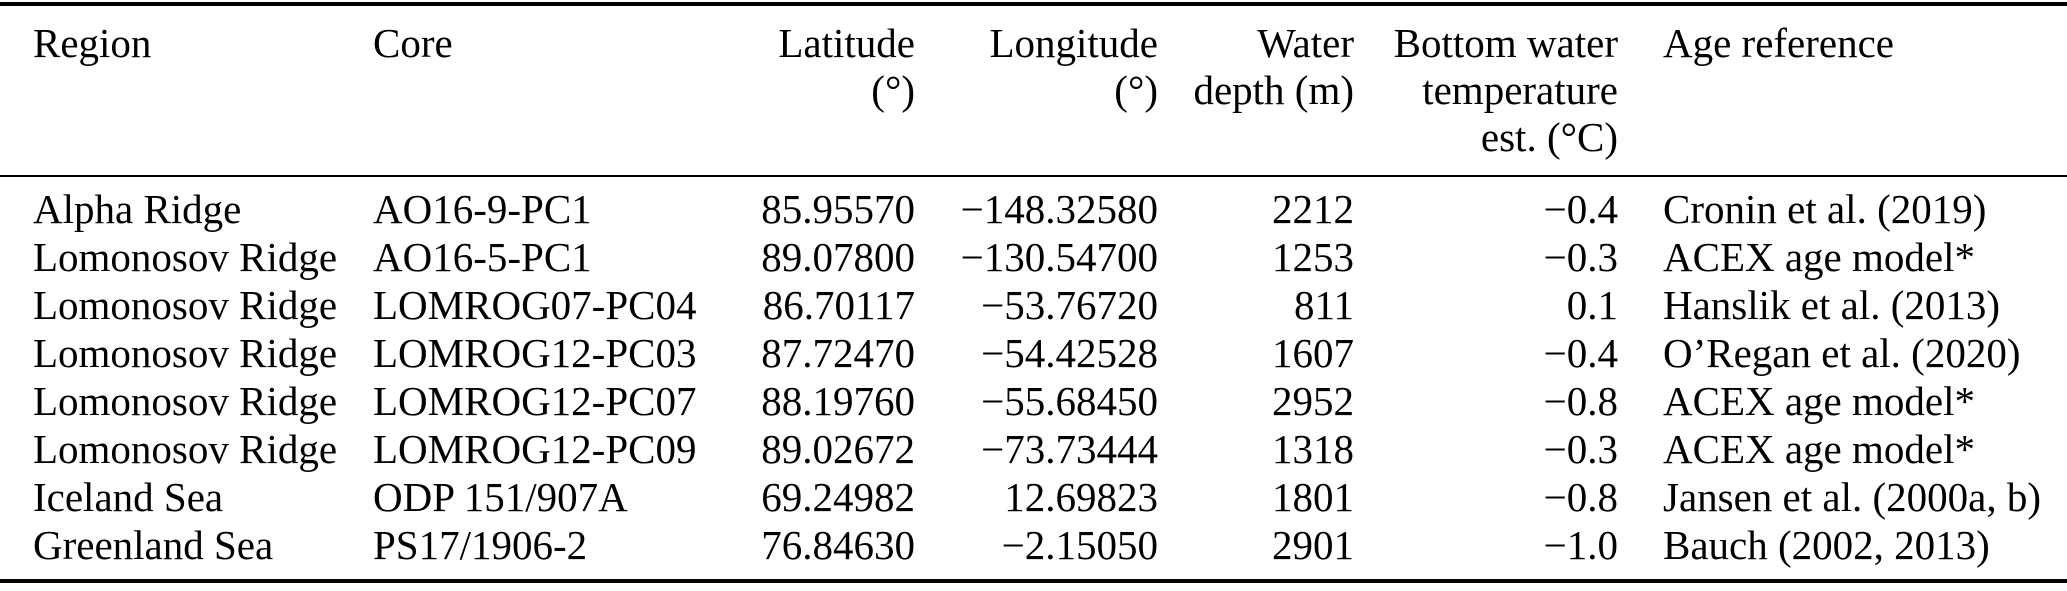 The height and width of the screenshot is (591, 2067). What do you see at coordinates (1069, 305) in the screenshot?
I see `cell-longitude: −53.76720` at bounding box center [1069, 305].